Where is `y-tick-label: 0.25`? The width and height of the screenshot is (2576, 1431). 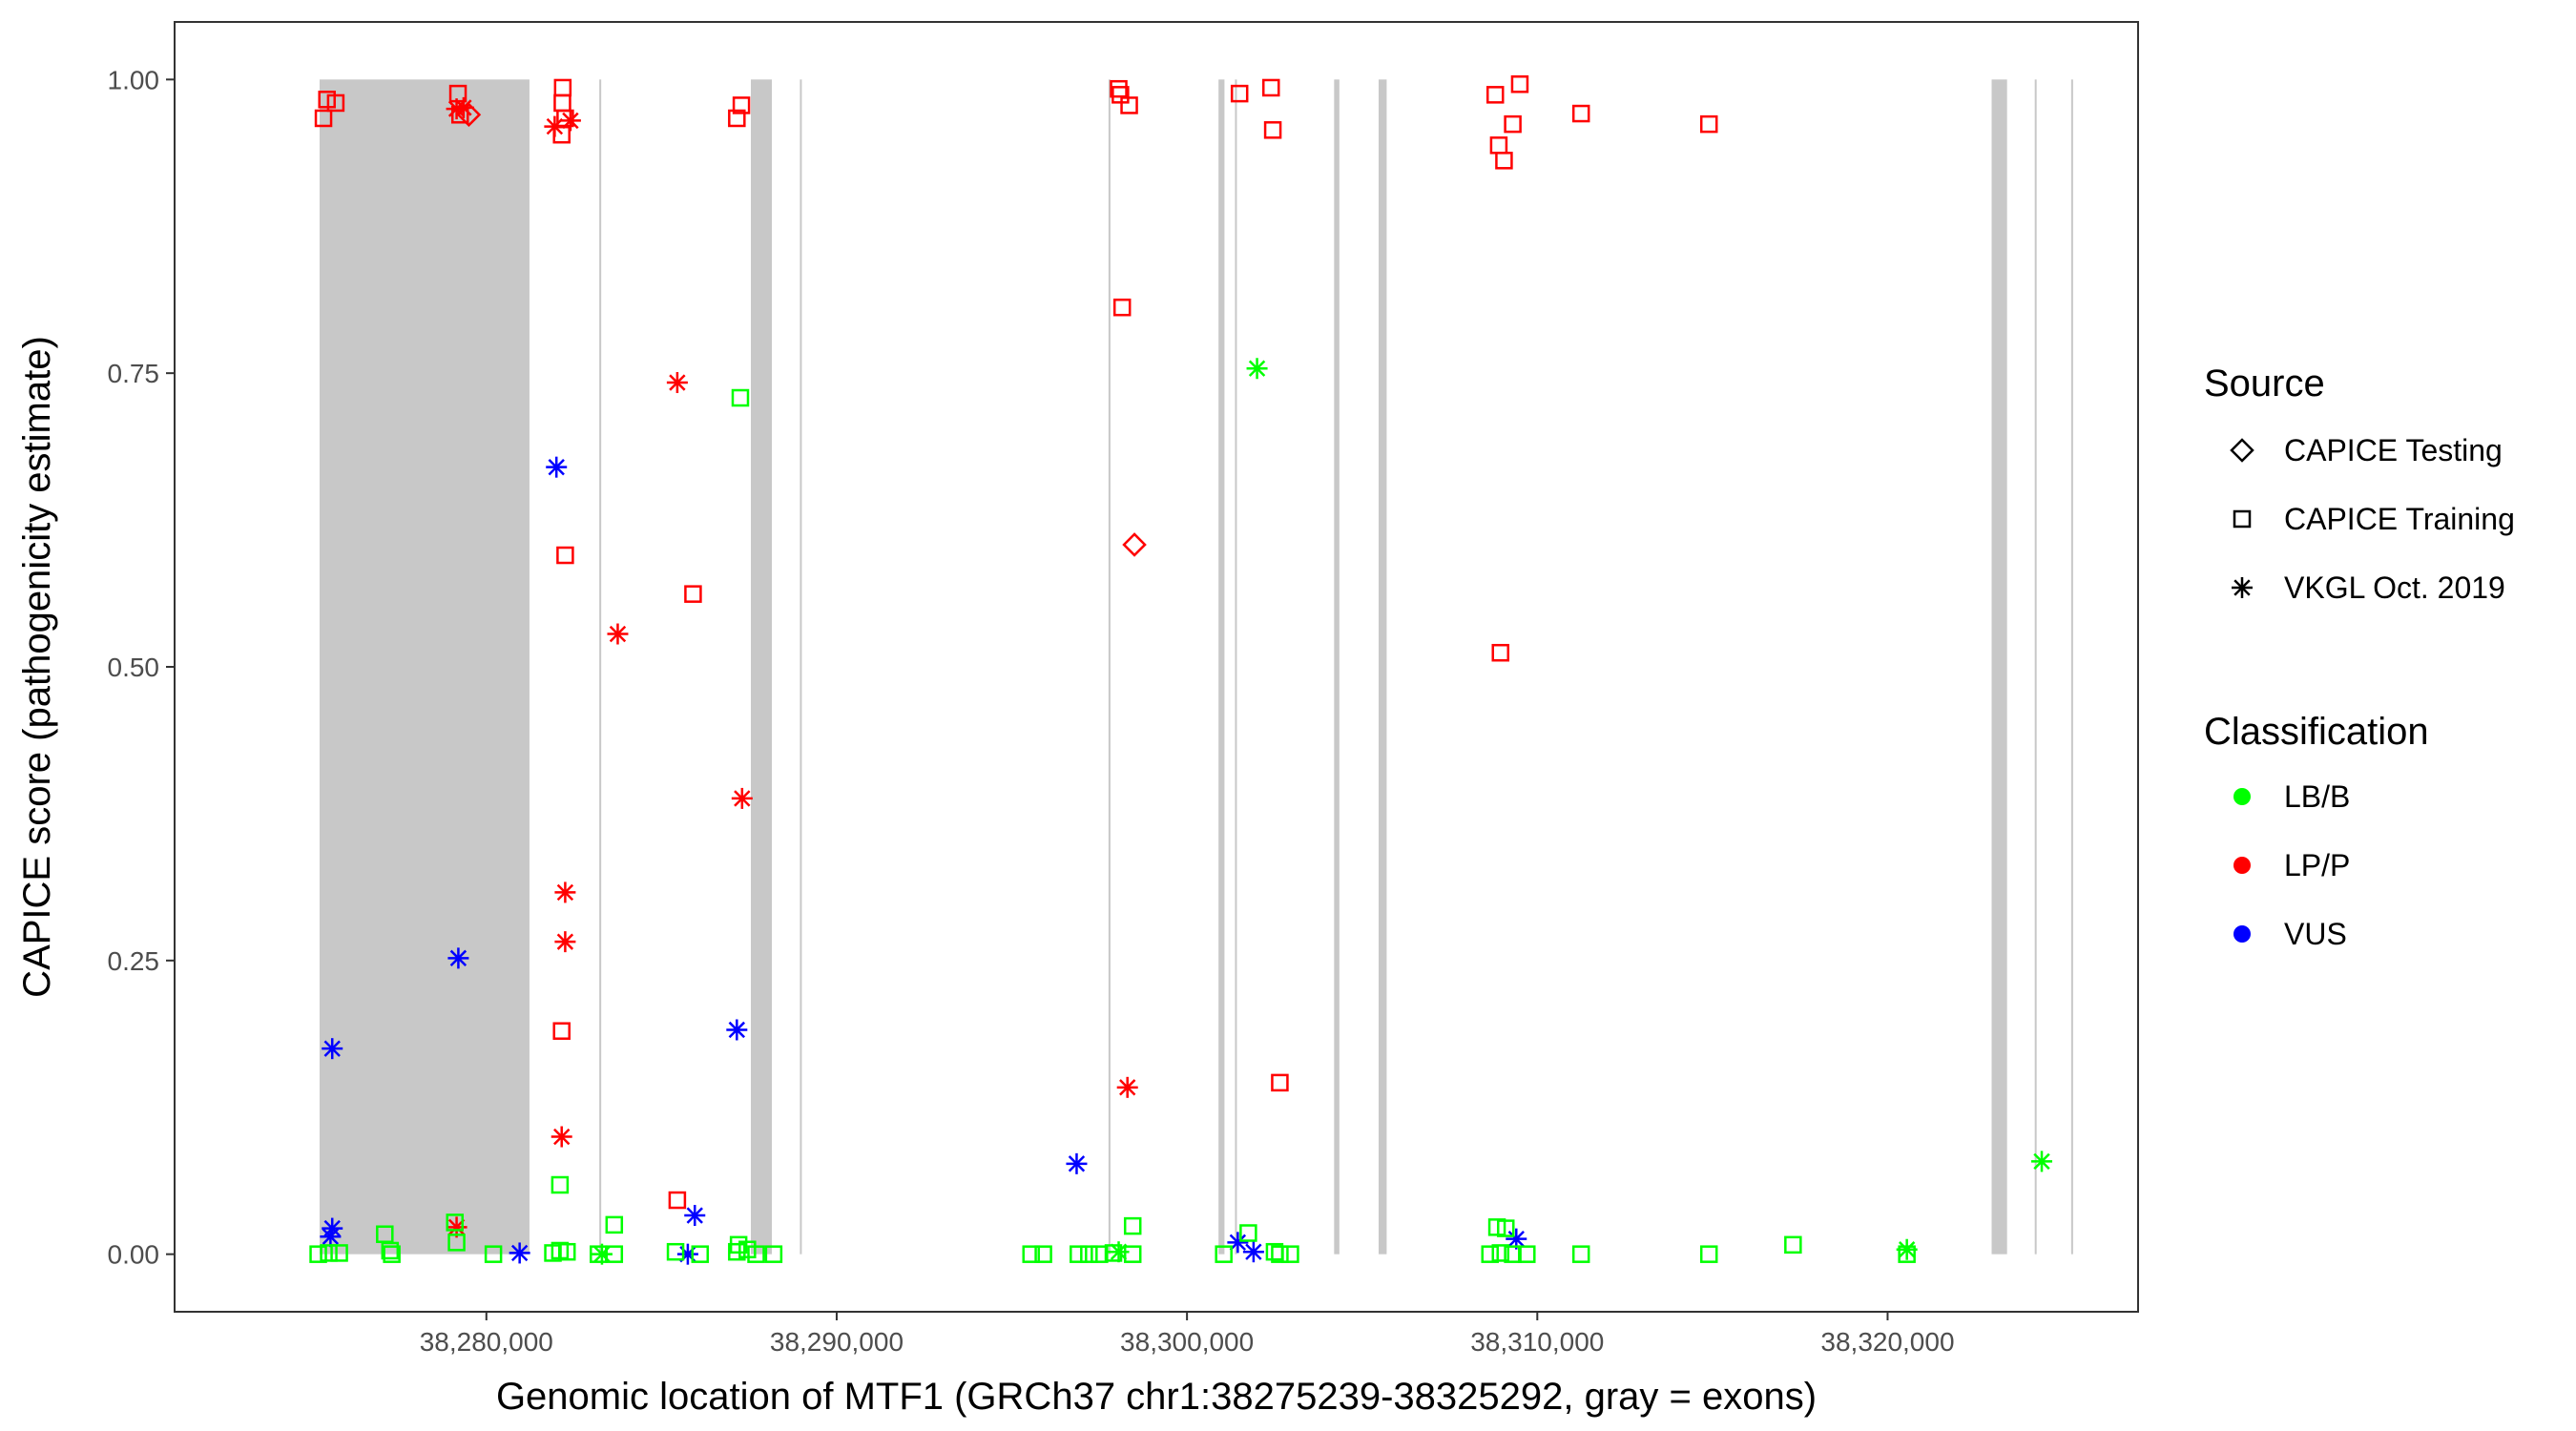 y-tick-label: 0.25 is located at coordinates (134, 961).